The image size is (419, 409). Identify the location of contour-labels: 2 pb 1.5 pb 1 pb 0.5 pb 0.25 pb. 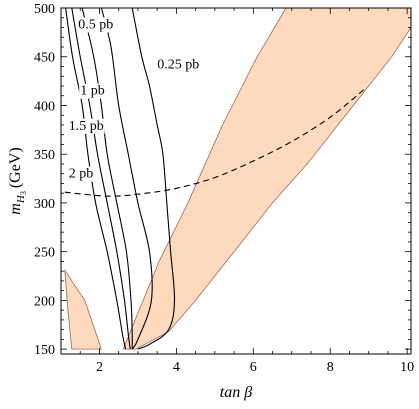
(134, 99).